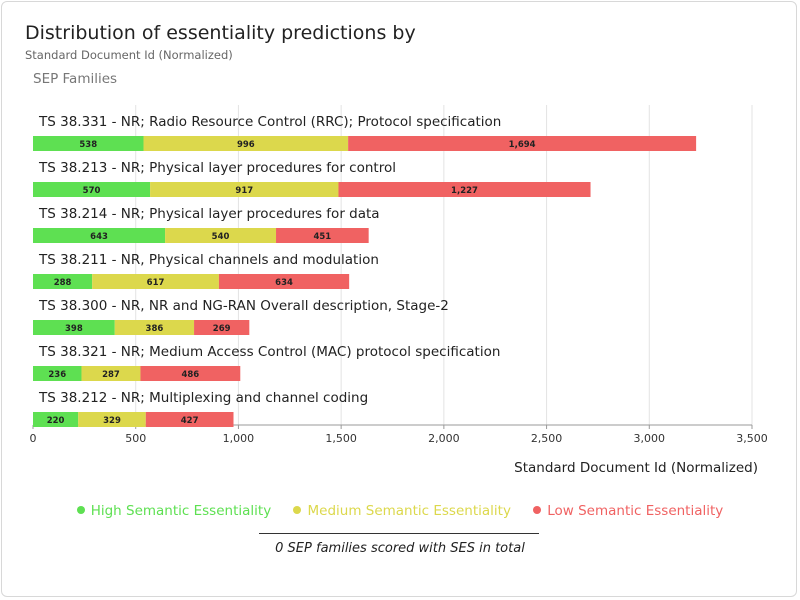  I want to click on bar-value-label: 634, so click(284, 283).